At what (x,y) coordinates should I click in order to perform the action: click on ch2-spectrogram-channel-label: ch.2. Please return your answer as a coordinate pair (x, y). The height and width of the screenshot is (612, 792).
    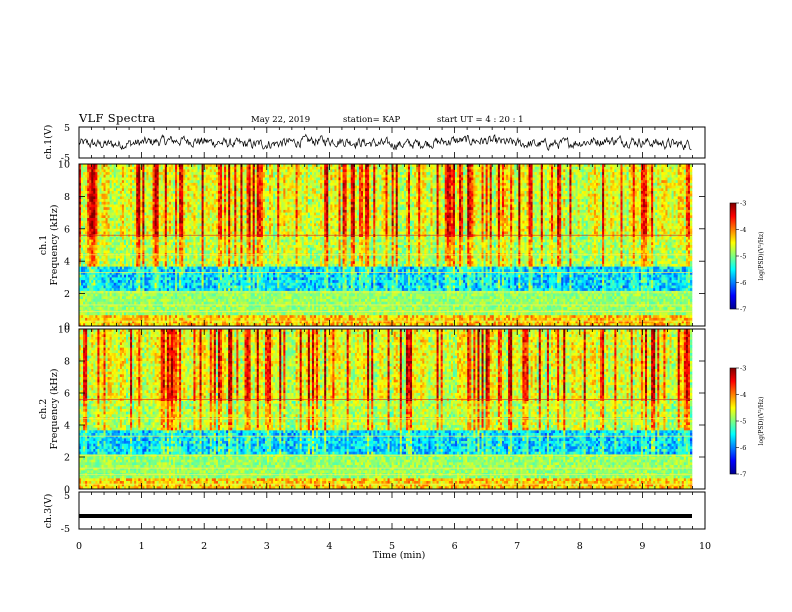
    Looking at the image, I should click on (43, 409).